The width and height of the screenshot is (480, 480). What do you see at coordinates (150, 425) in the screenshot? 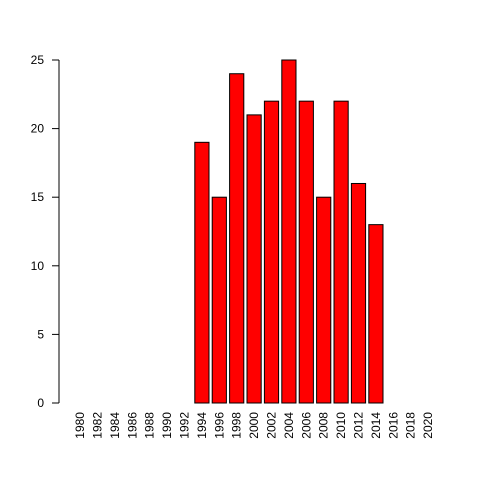
I see `x-tick-label: 1988` at bounding box center [150, 425].